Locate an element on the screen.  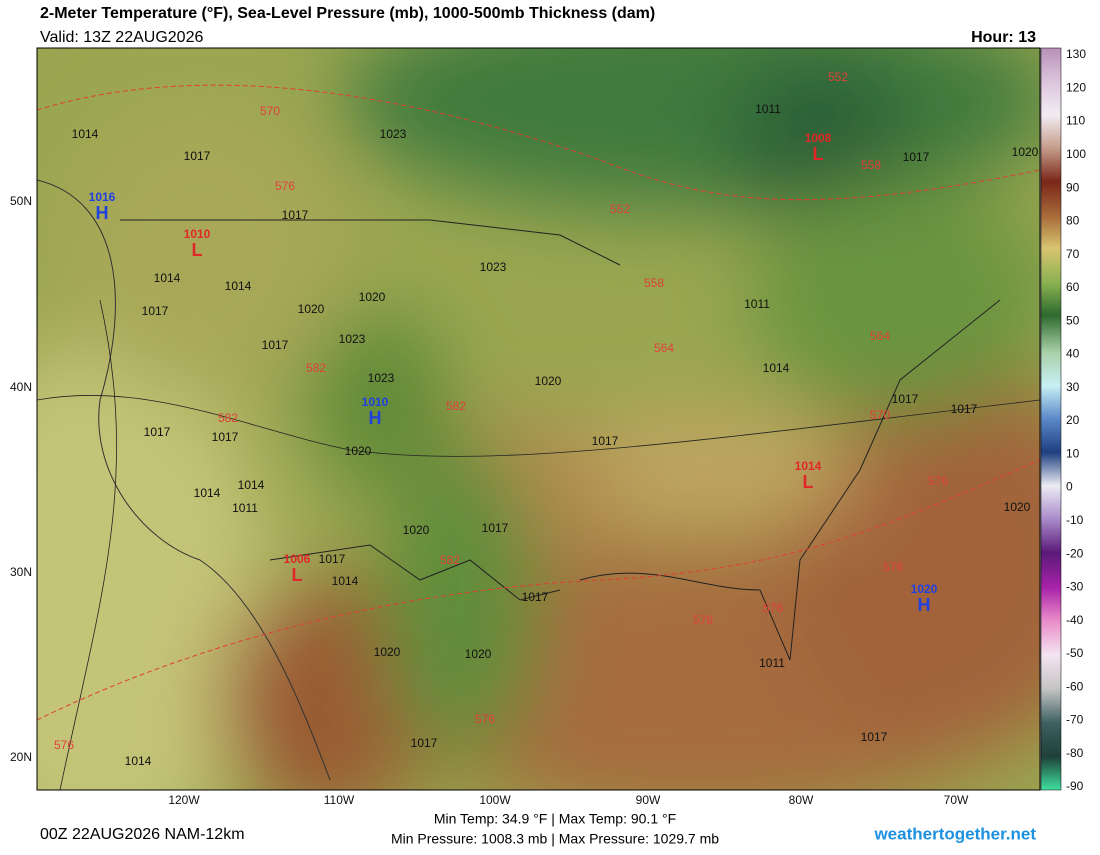
colorbar-tick: 110 is located at coordinates (1075, 121).